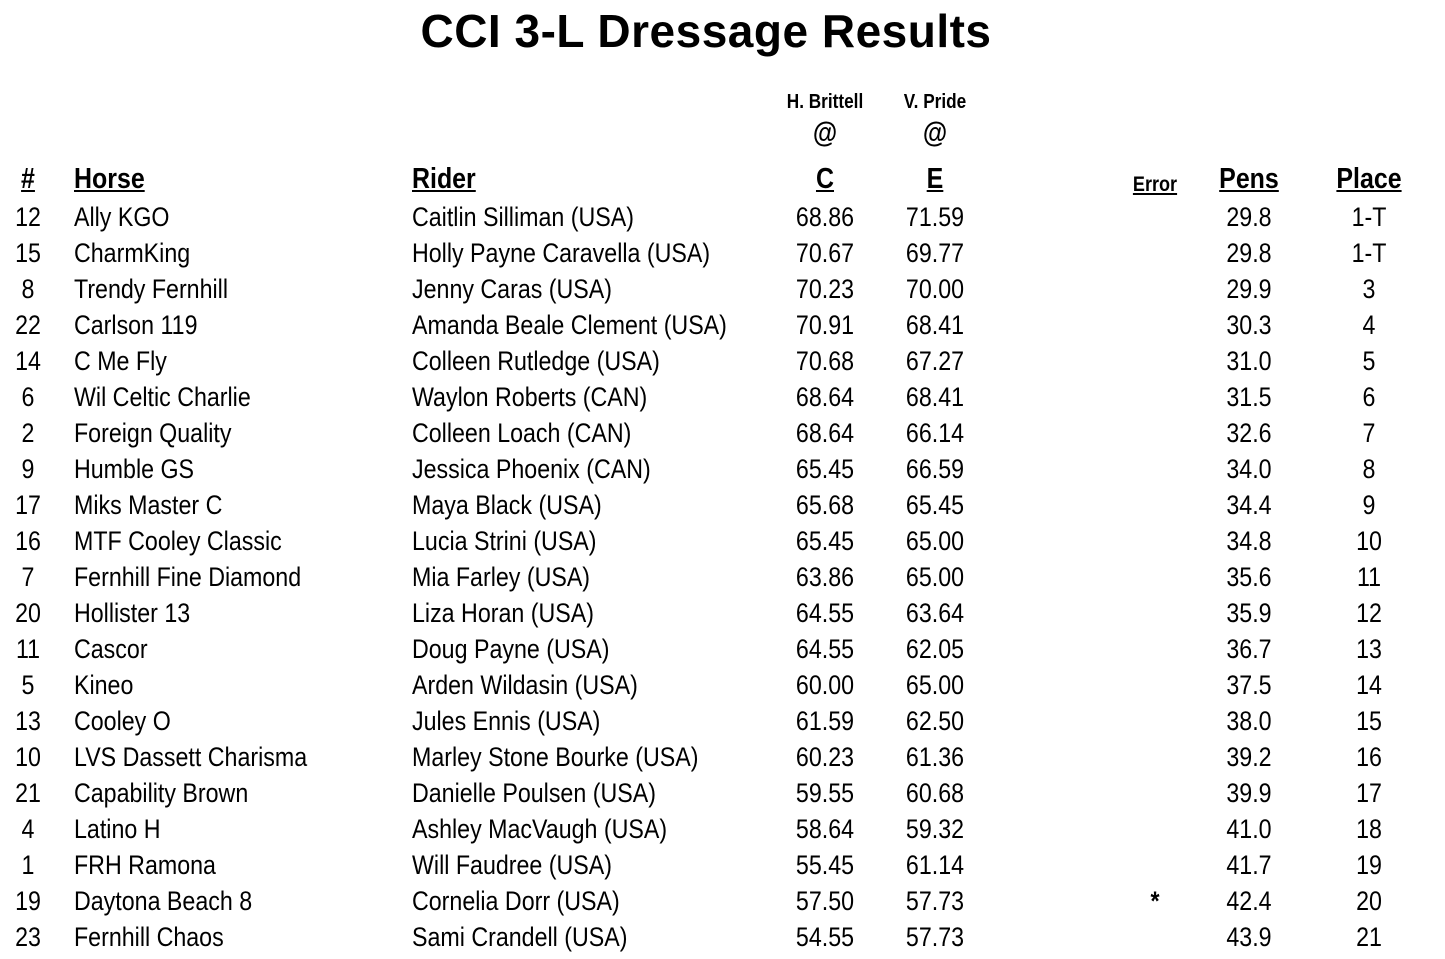 This screenshot has width=1445, height=959. What do you see at coordinates (1249, 757) in the screenshot?
I see `cell-pens: 39.2` at bounding box center [1249, 757].